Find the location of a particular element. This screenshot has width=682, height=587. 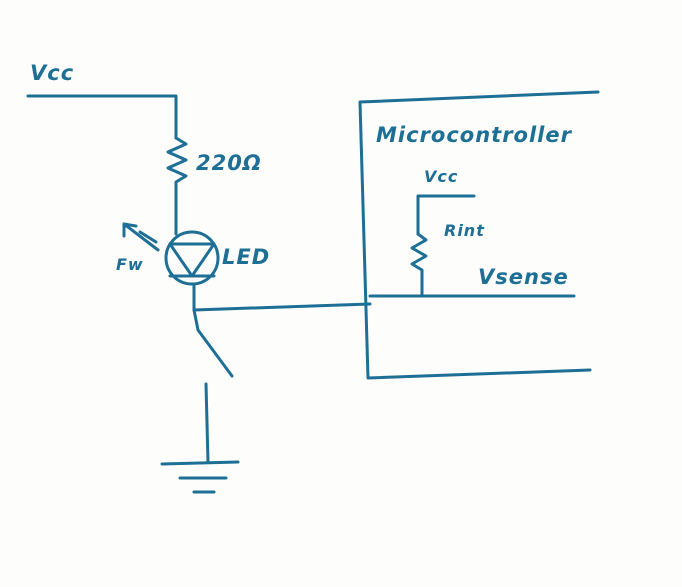

switch is located at coordinates (213, 386).